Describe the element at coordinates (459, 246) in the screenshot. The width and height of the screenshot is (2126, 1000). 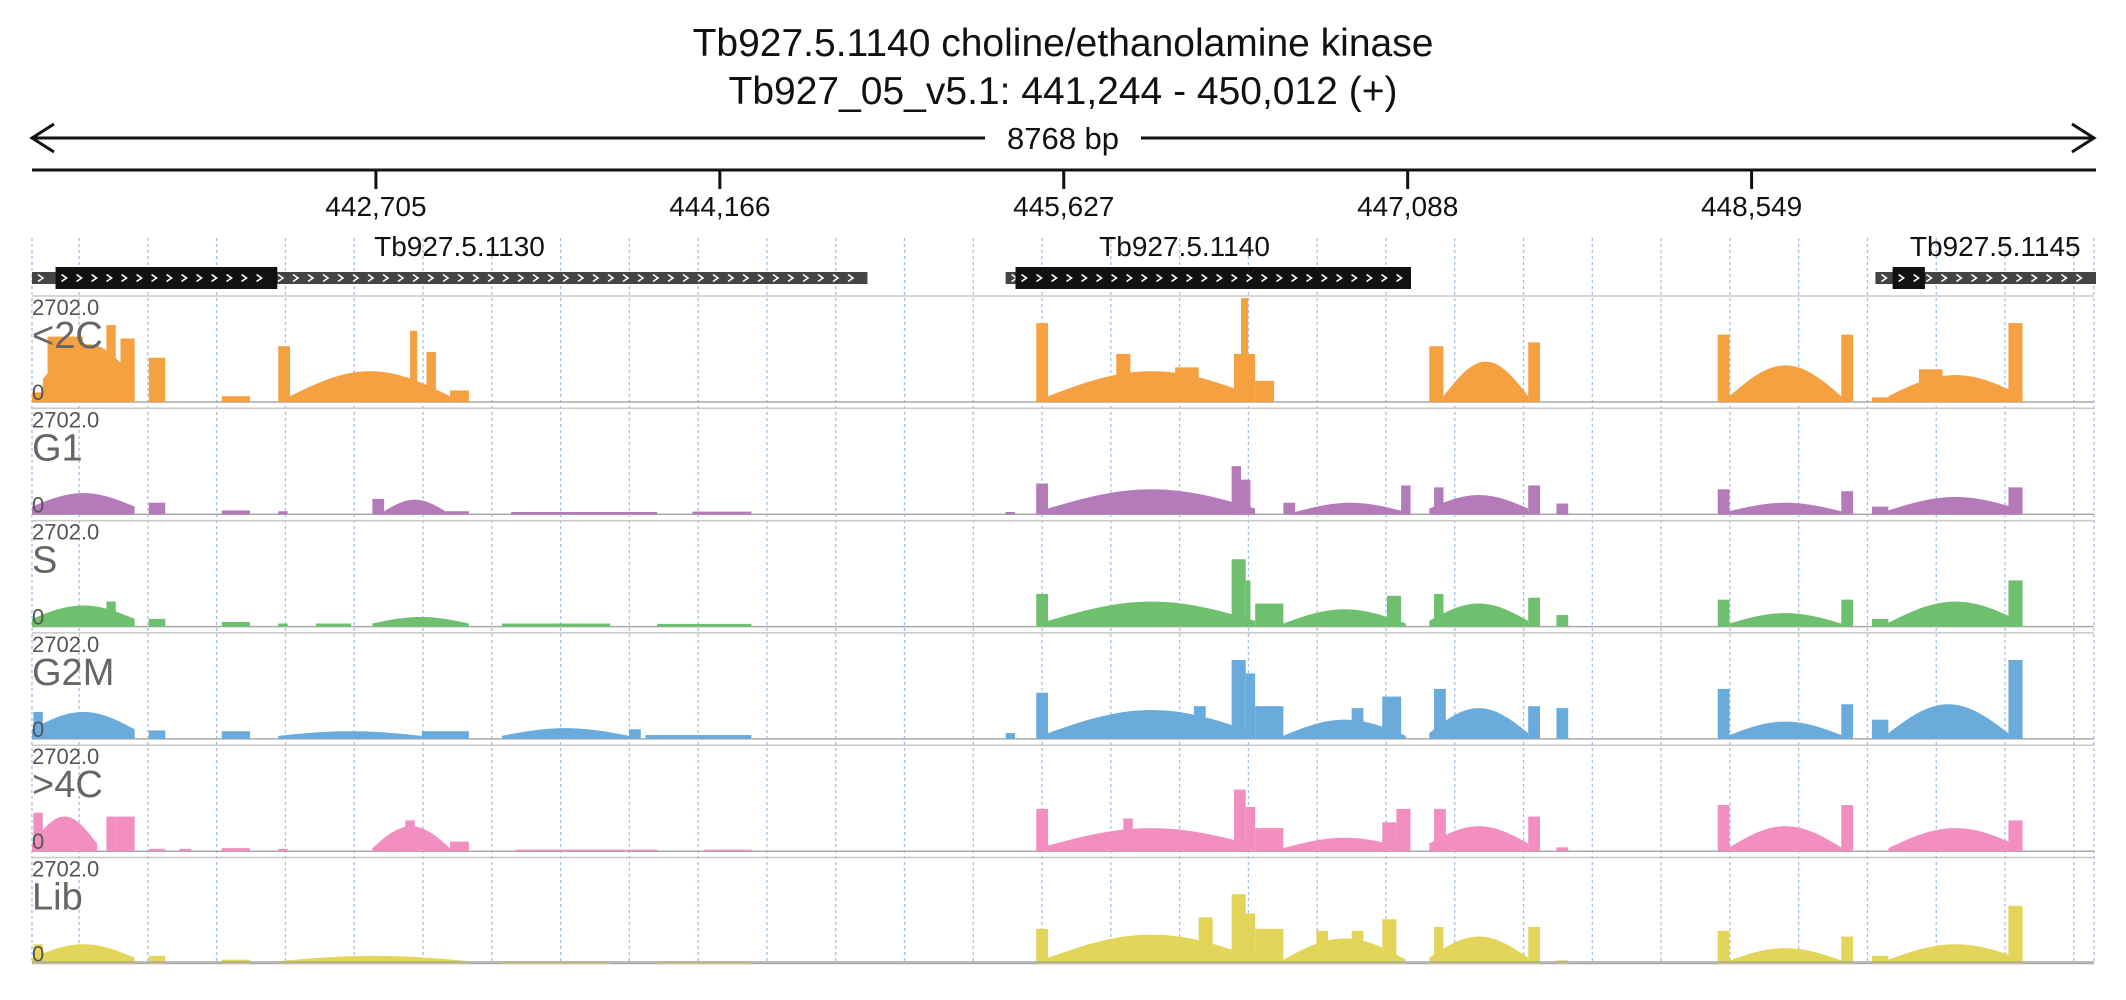
I see `gene-label: Tb927.5.1130` at that location.